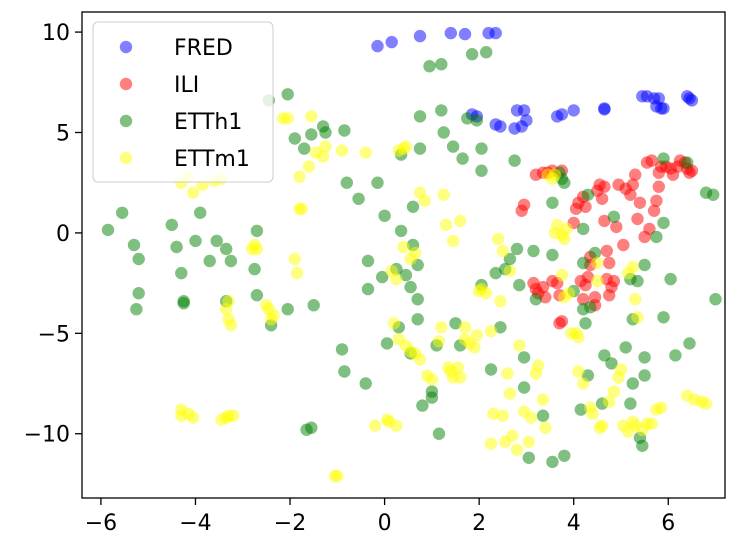 The height and width of the screenshot is (552, 748). I want to click on x-tick-label: −6, so click(101, 523).